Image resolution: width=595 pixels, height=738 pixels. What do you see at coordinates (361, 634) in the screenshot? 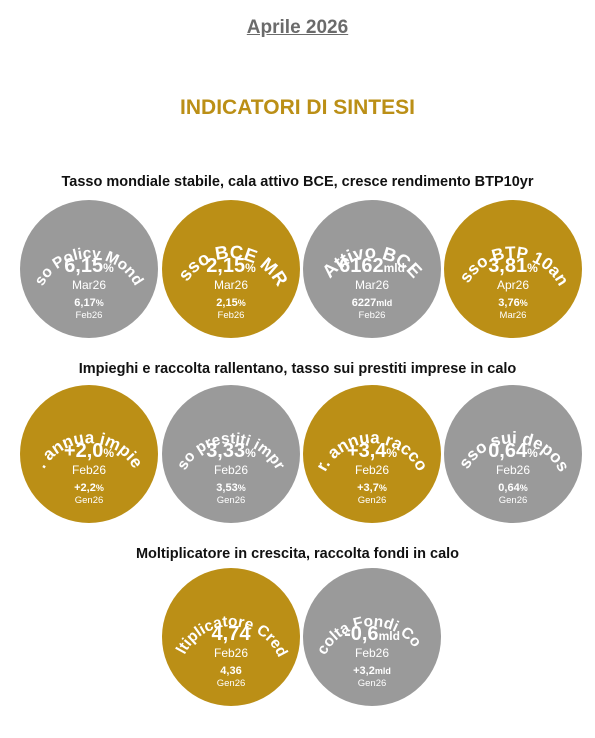
I see `indicator-value-number: -0,6` at bounding box center [361, 634].